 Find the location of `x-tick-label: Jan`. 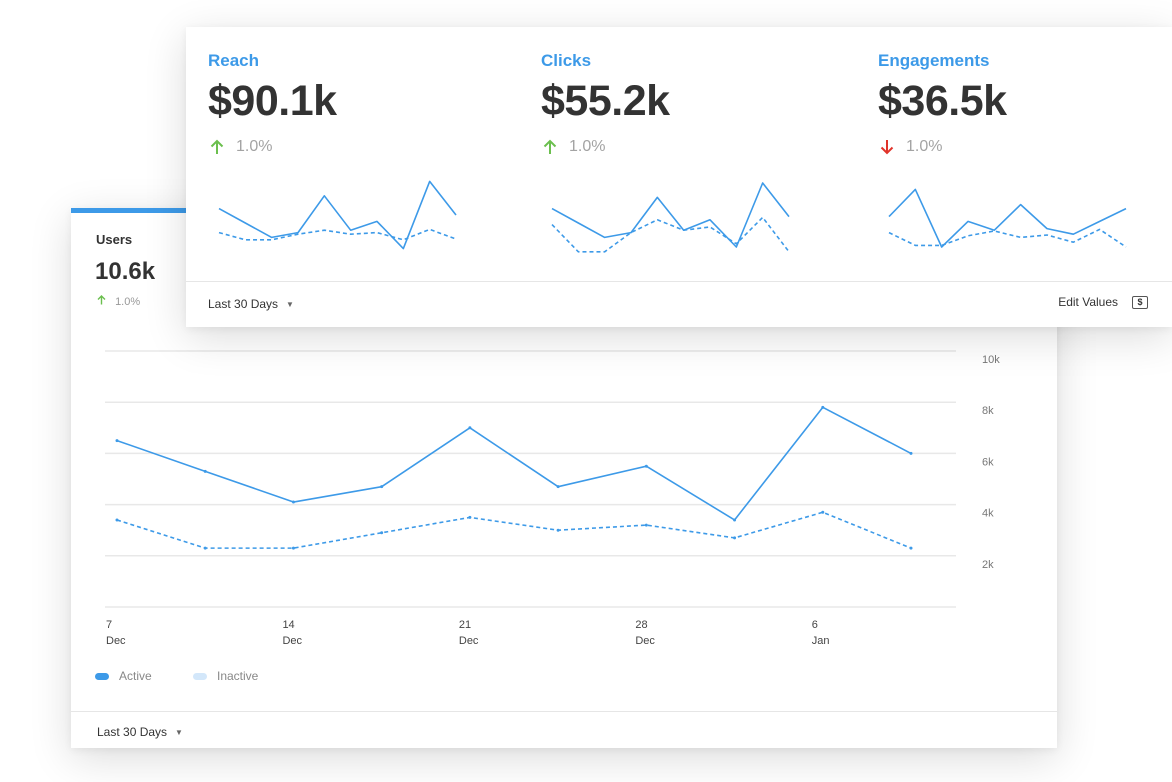

x-tick-label: Jan is located at coordinates (821, 641).